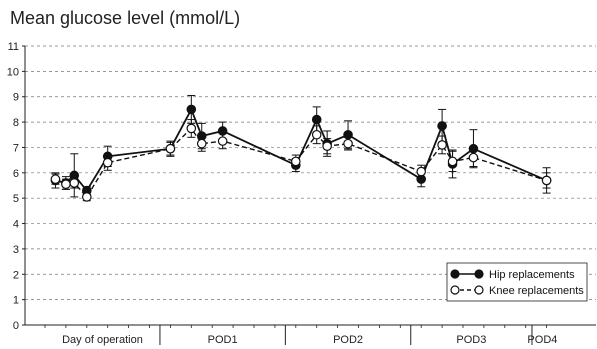 This screenshot has width=597, height=349. I want to click on x-group-labels: Day of operation POD1 POD2 POD3 POD4, so click(309, 335).